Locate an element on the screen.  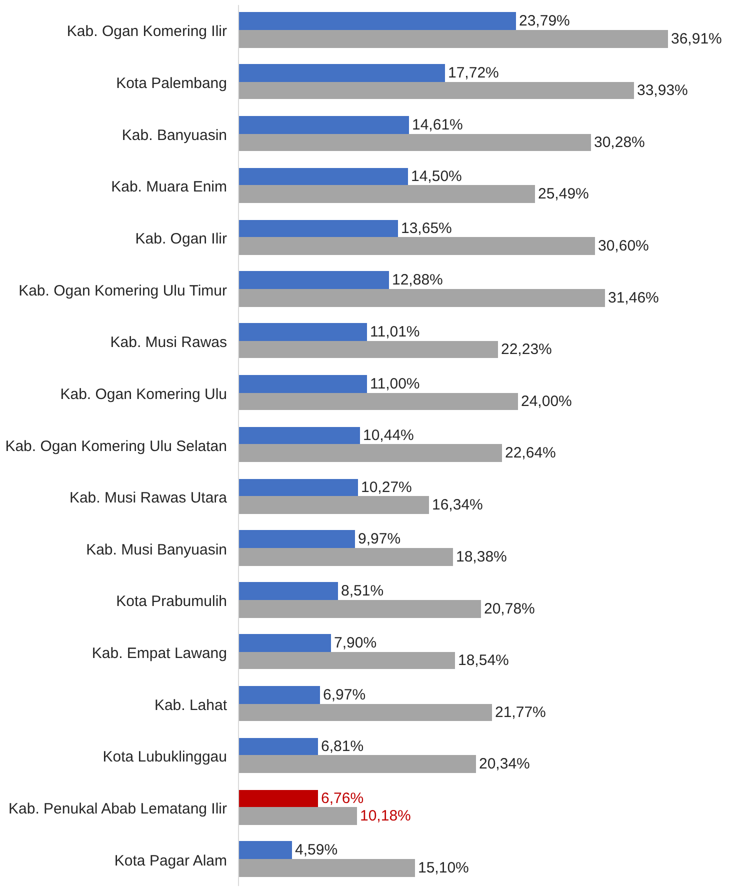
data-label: 7,90% is located at coordinates (355, 643).